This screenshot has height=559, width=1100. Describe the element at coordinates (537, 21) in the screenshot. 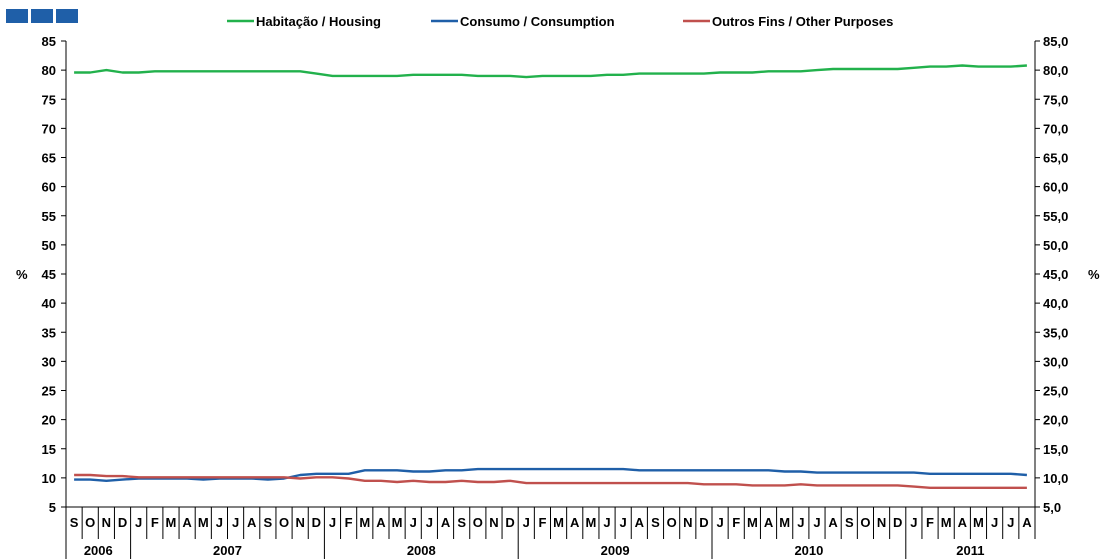

I see `legend-label: Consumo / Consumption` at that location.